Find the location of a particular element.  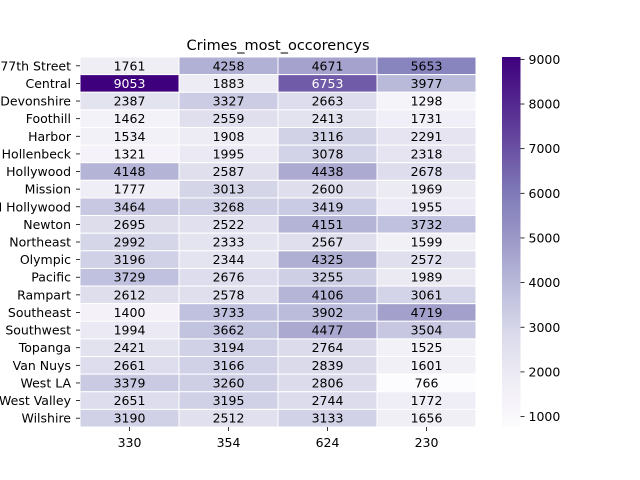

y-tick-label: Hollywood is located at coordinates (38, 171).